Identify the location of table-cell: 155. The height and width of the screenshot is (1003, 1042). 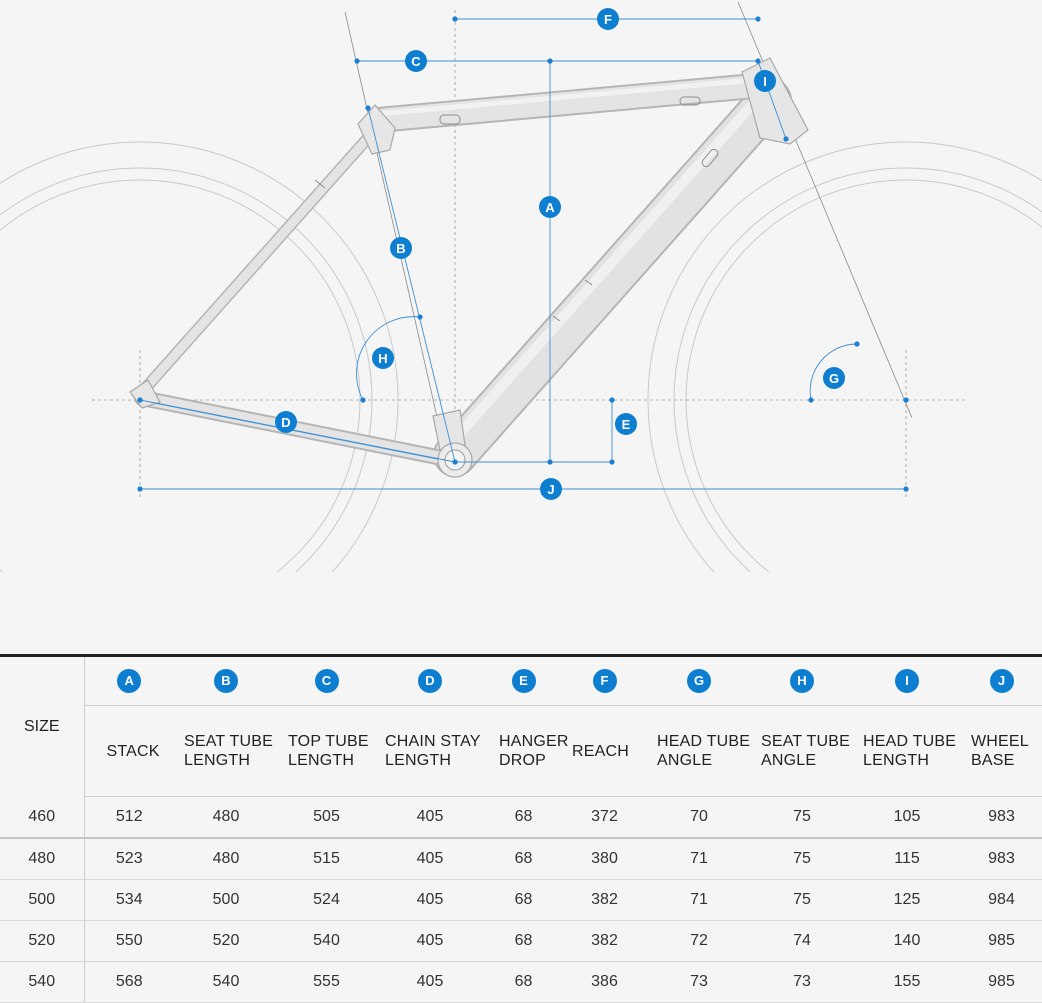
(907, 982).